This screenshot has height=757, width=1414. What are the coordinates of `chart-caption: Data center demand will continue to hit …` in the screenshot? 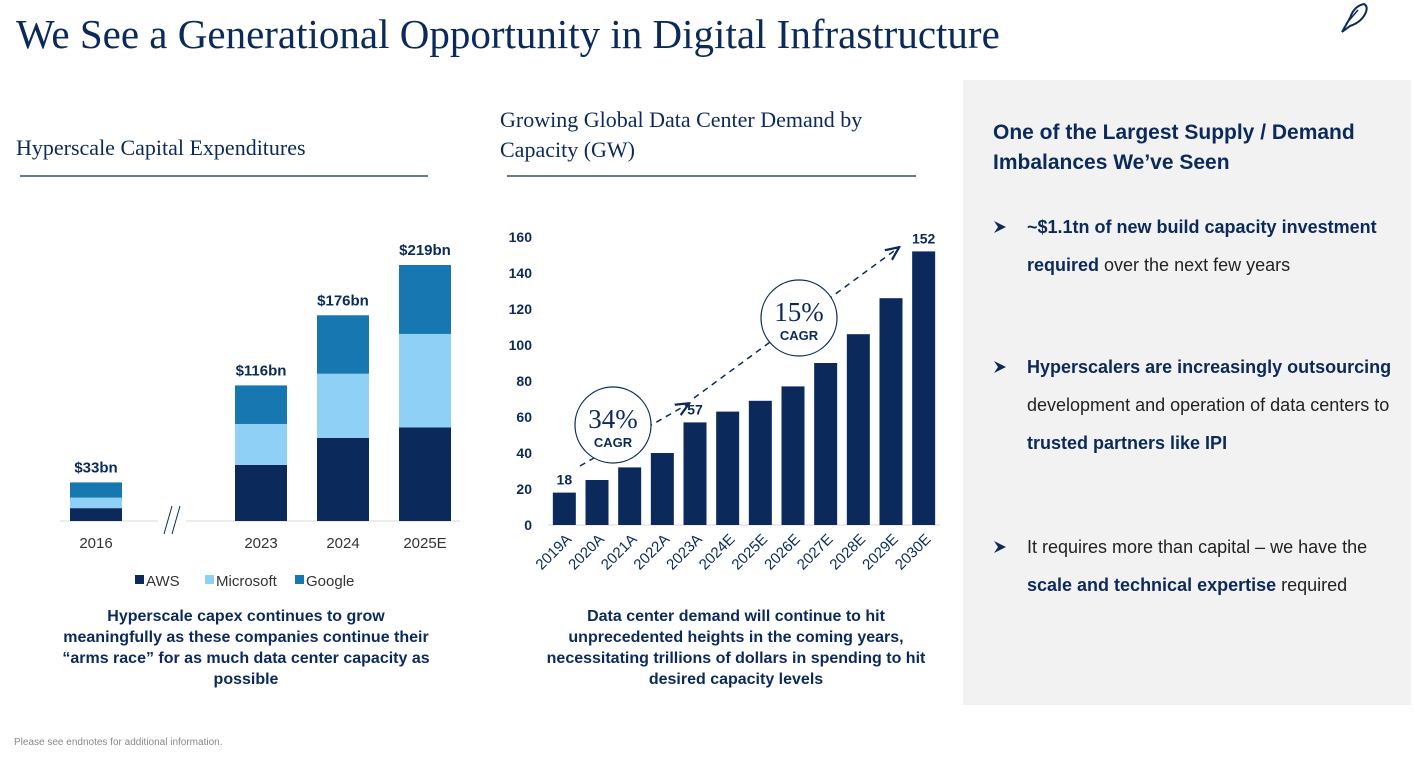 It's located at (736, 648).